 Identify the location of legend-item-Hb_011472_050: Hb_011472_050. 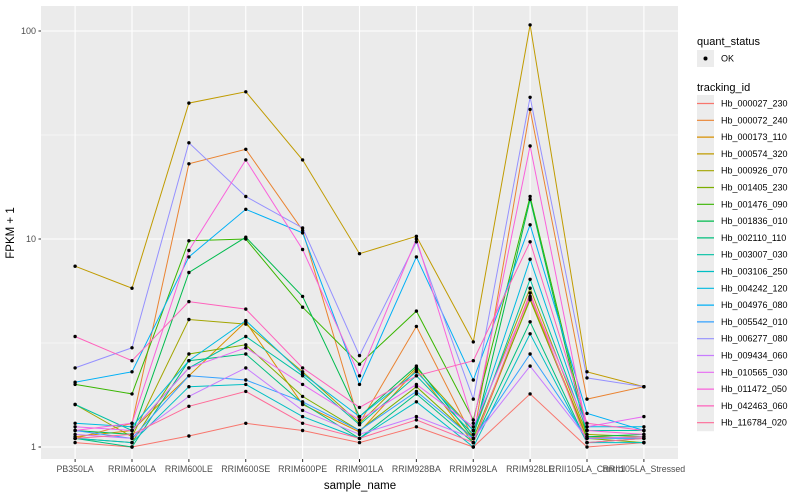
(742, 389).